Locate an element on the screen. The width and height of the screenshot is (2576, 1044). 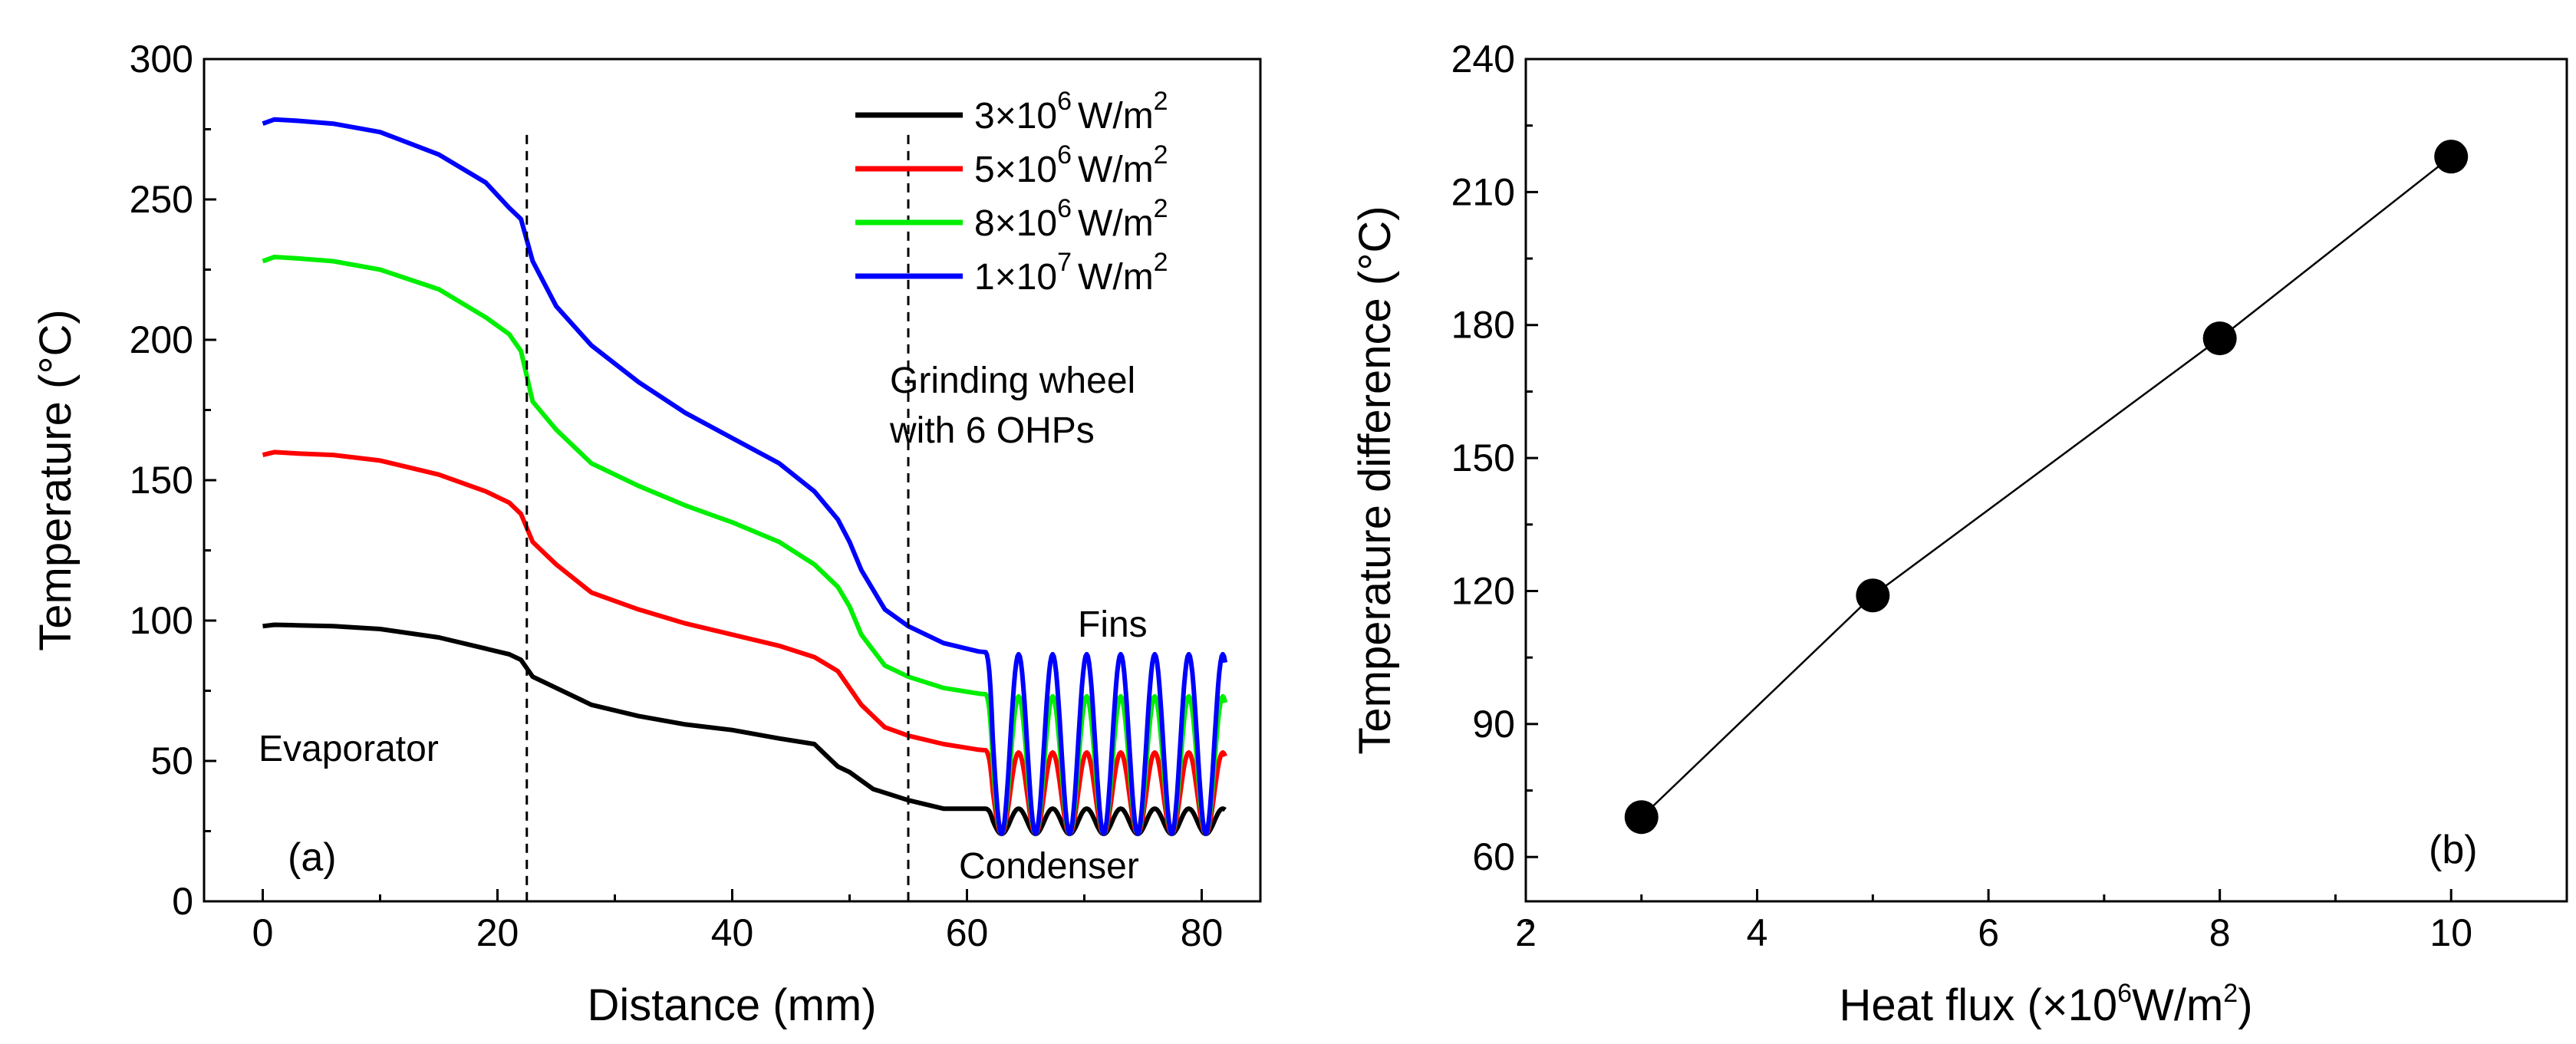
panel-b-x-tick-label: 10 is located at coordinates (2450, 933).